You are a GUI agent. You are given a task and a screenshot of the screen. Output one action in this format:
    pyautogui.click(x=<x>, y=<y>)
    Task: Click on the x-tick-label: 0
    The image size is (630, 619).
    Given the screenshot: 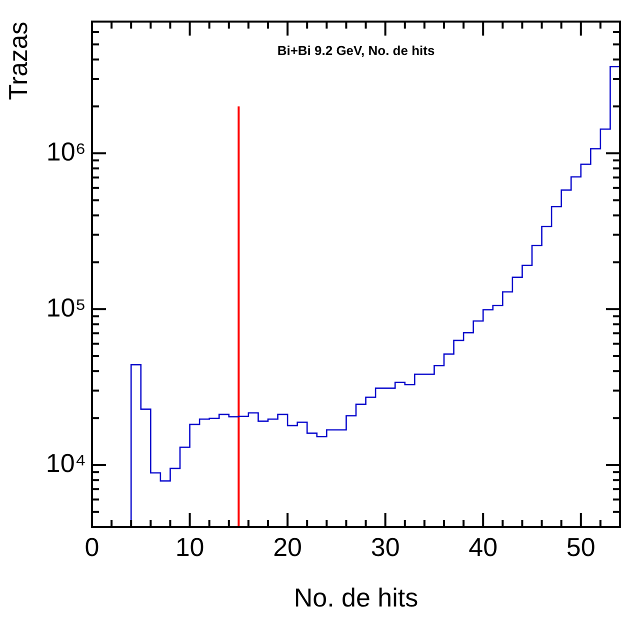 What is the action you would take?
    pyautogui.click(x=92, y=547)
    